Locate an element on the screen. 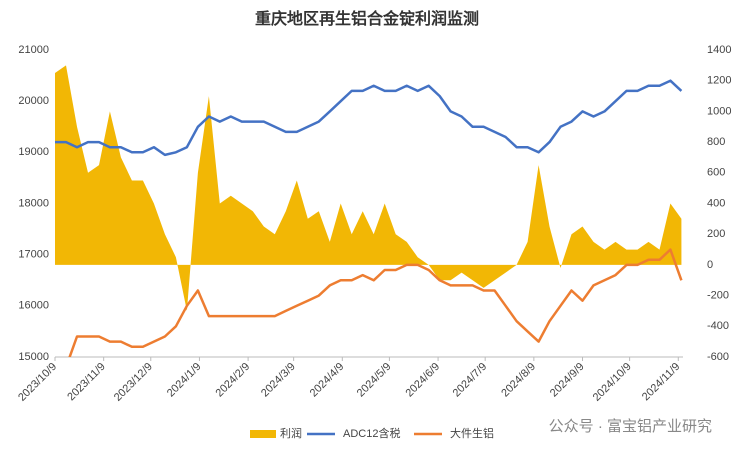  y-tick-label: 21000 is located at coordinates (33, 50).